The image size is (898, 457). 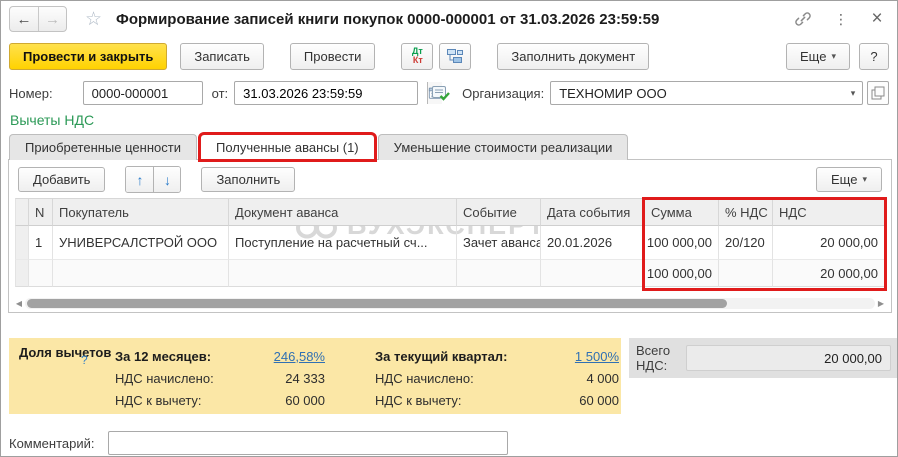 What do you see at coordinates (593, 243) in the screenshot?
I see `cell-event-date: 20.01.2026` at bounding box center [593, 243].